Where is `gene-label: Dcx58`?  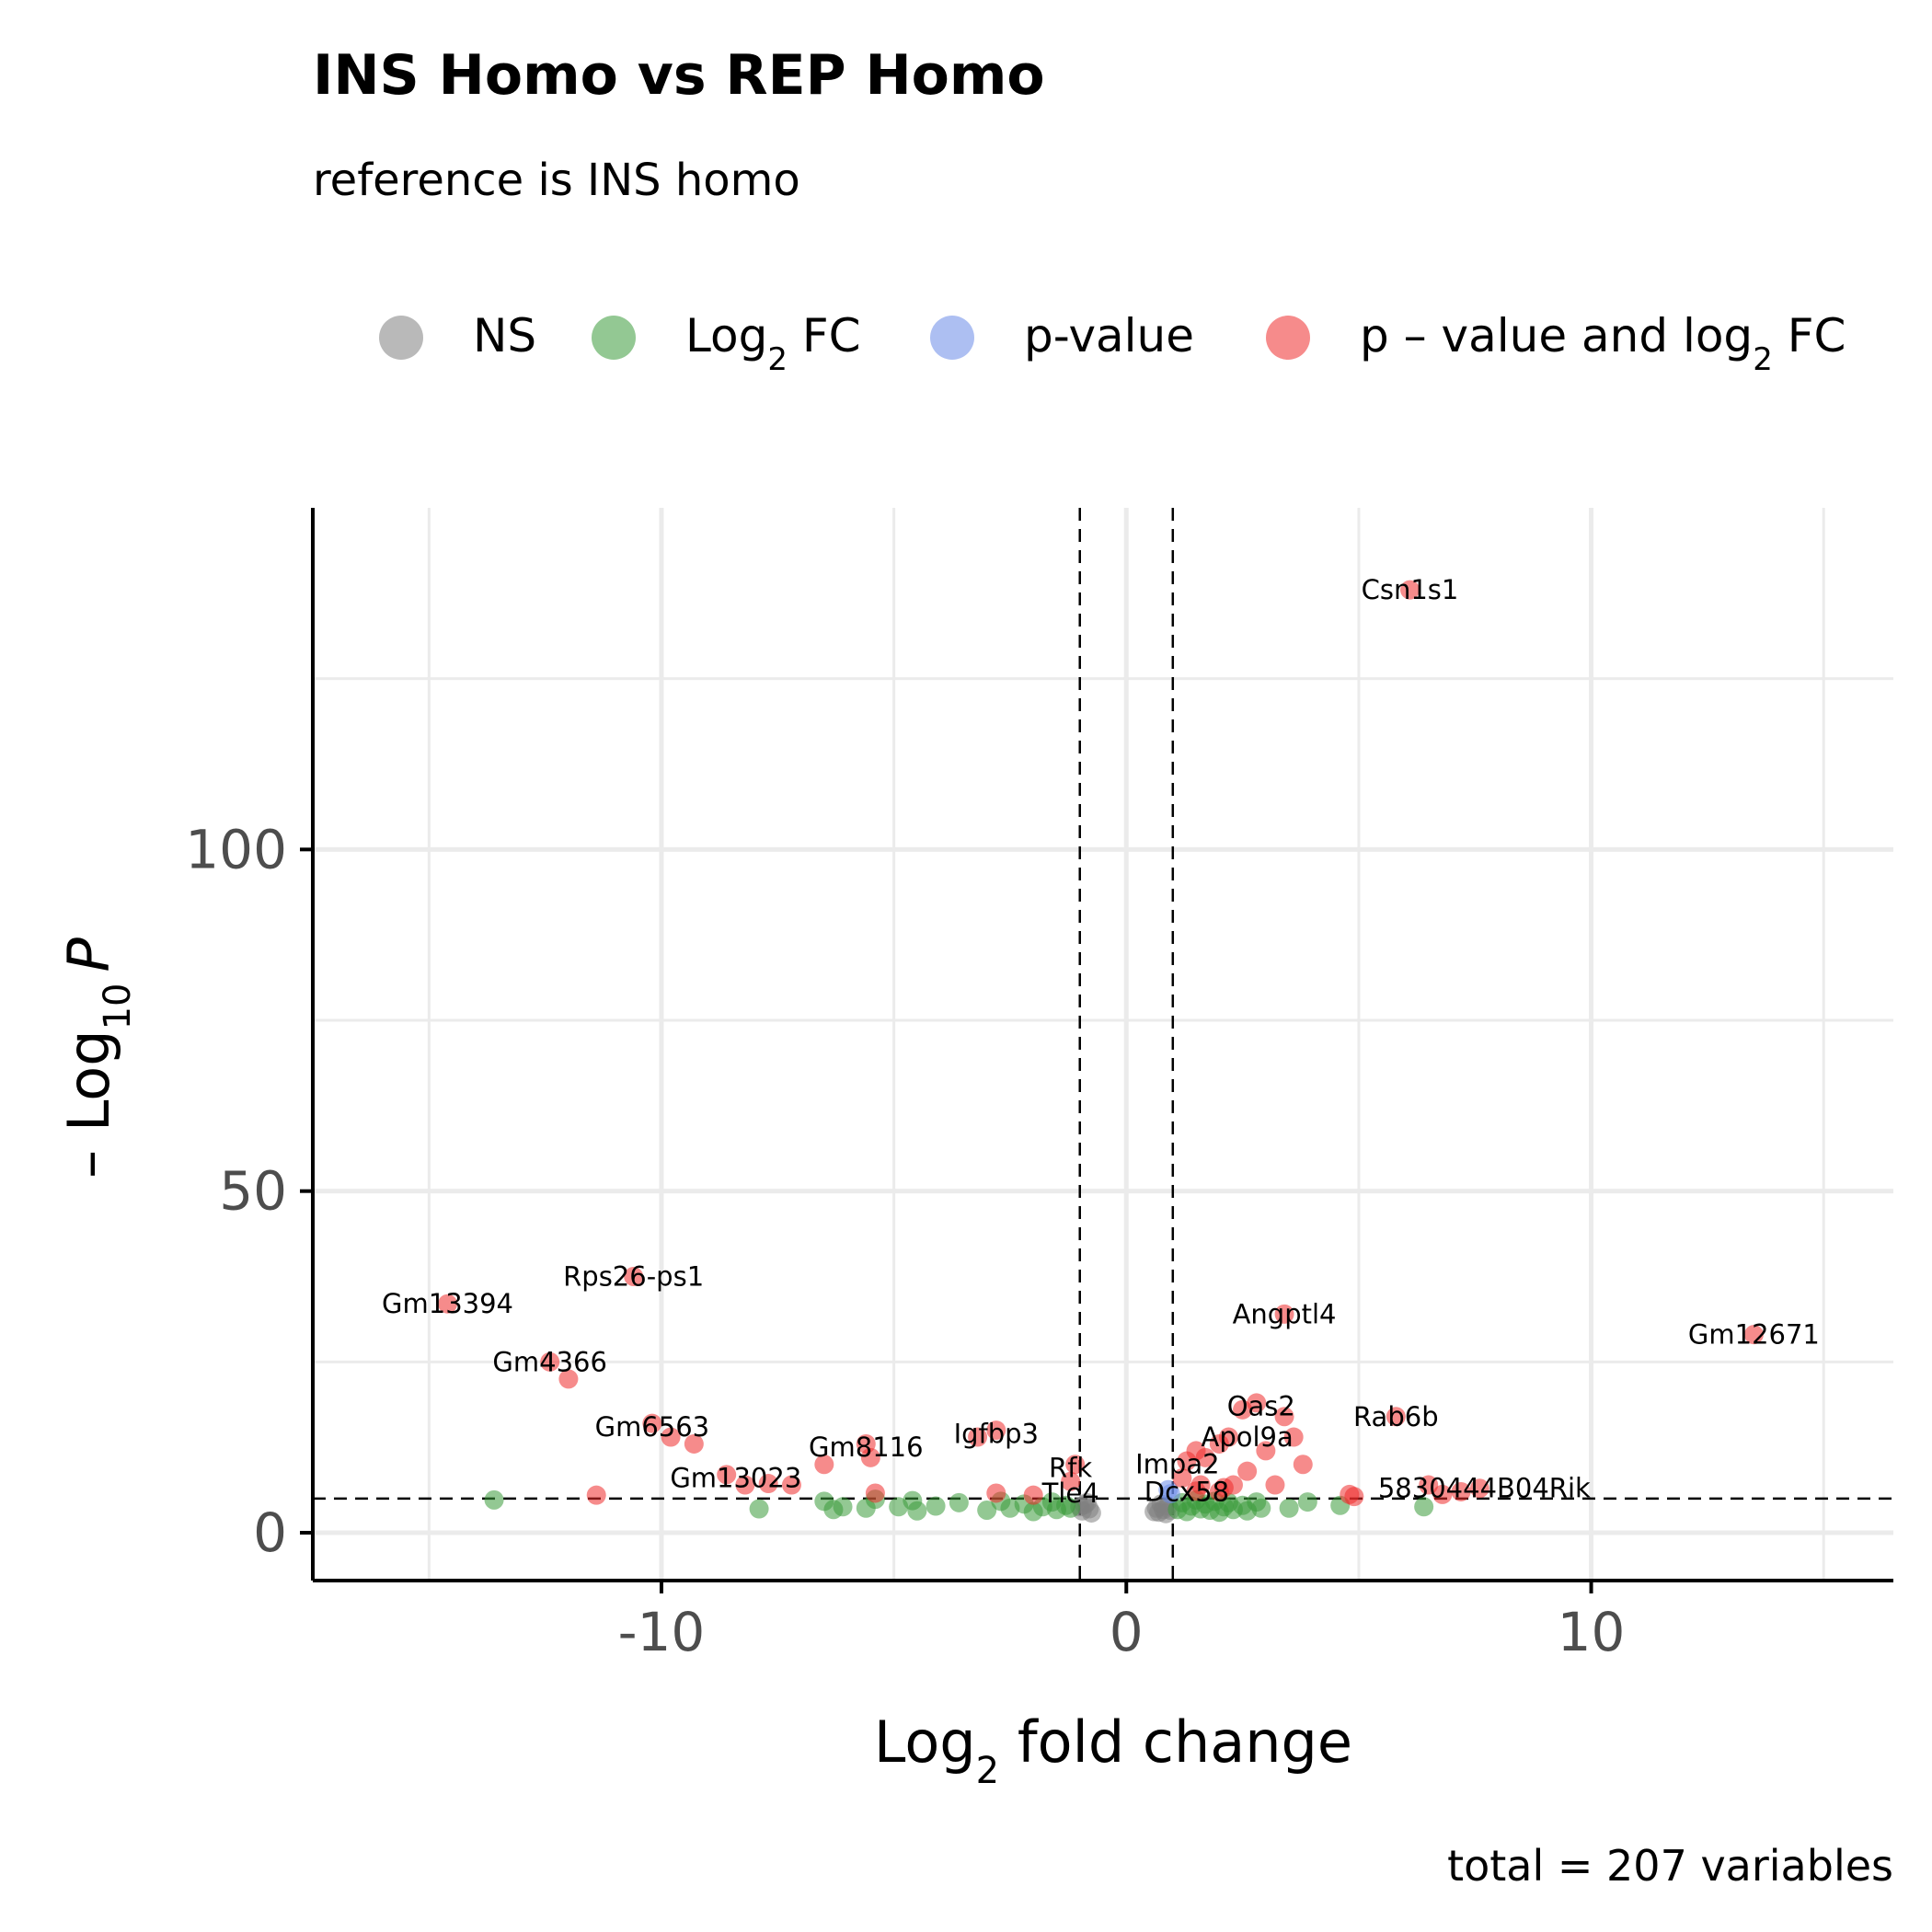
gene-label: Dcx58 is located at coordinates (1186, 1491).